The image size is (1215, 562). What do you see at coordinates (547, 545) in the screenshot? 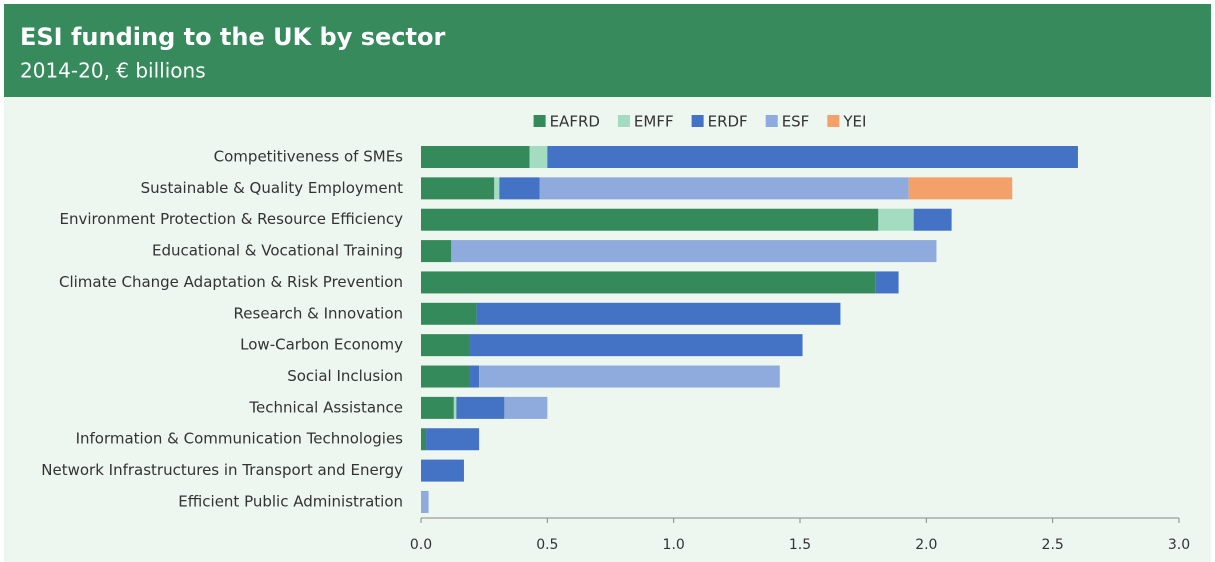
I see `x-tick-label: 0.5` at bounding box center [547, 545].